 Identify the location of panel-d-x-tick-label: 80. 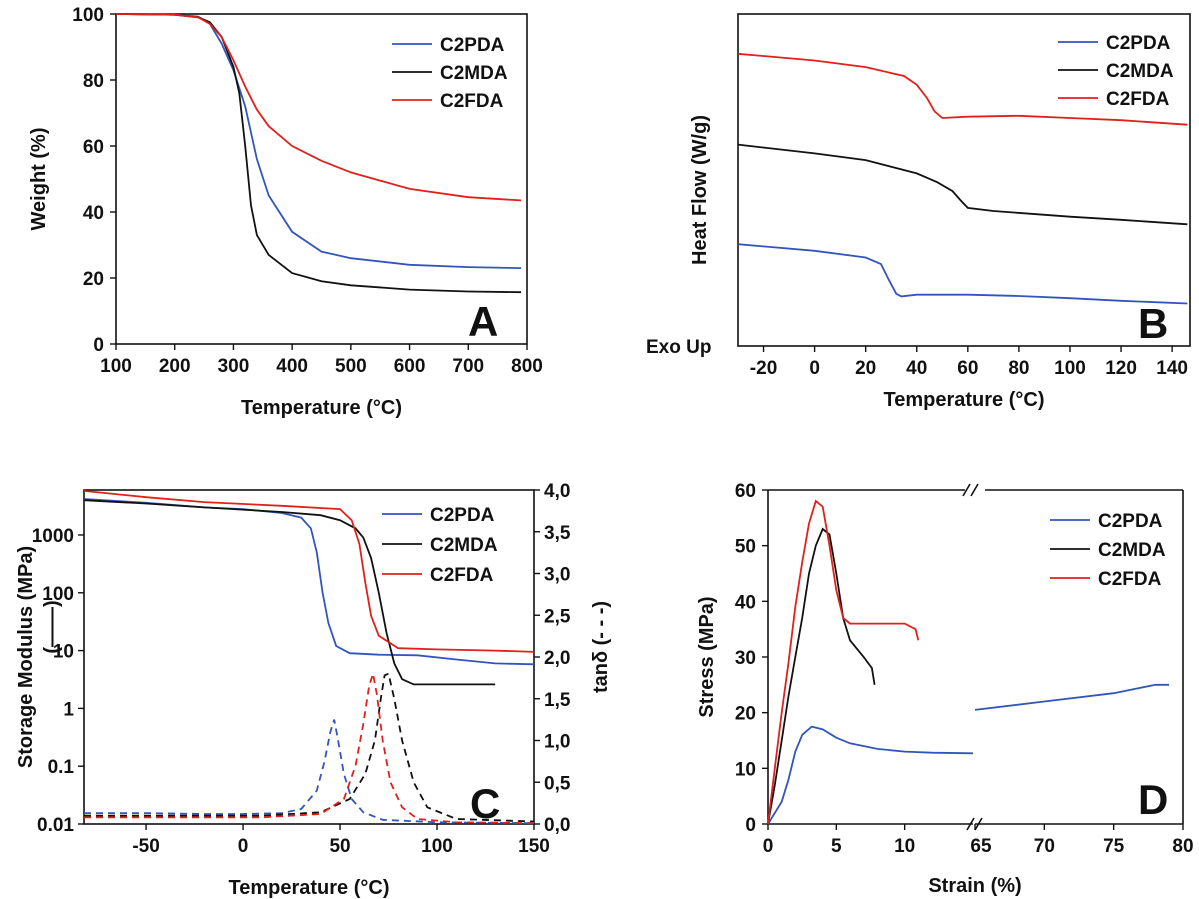
(1182, 846).